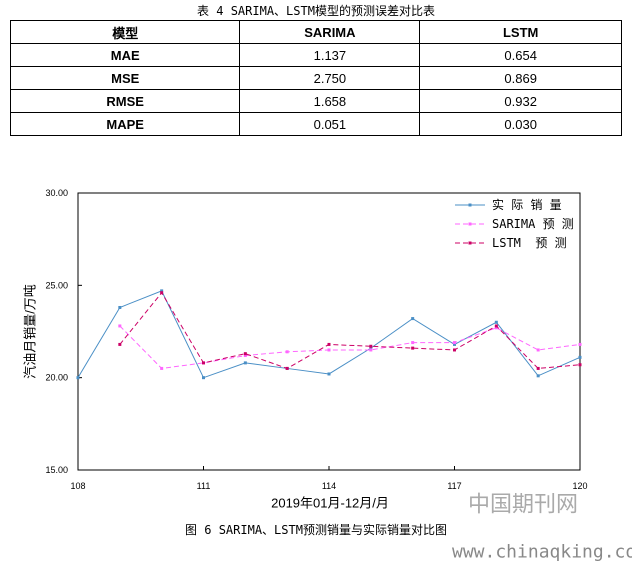 The width and height of the screenshot is (632, 563). What do you see at coordinates (579, 486) in the screenshot?
I see `x-tick-label: 120` at bounding box center [579, 486].